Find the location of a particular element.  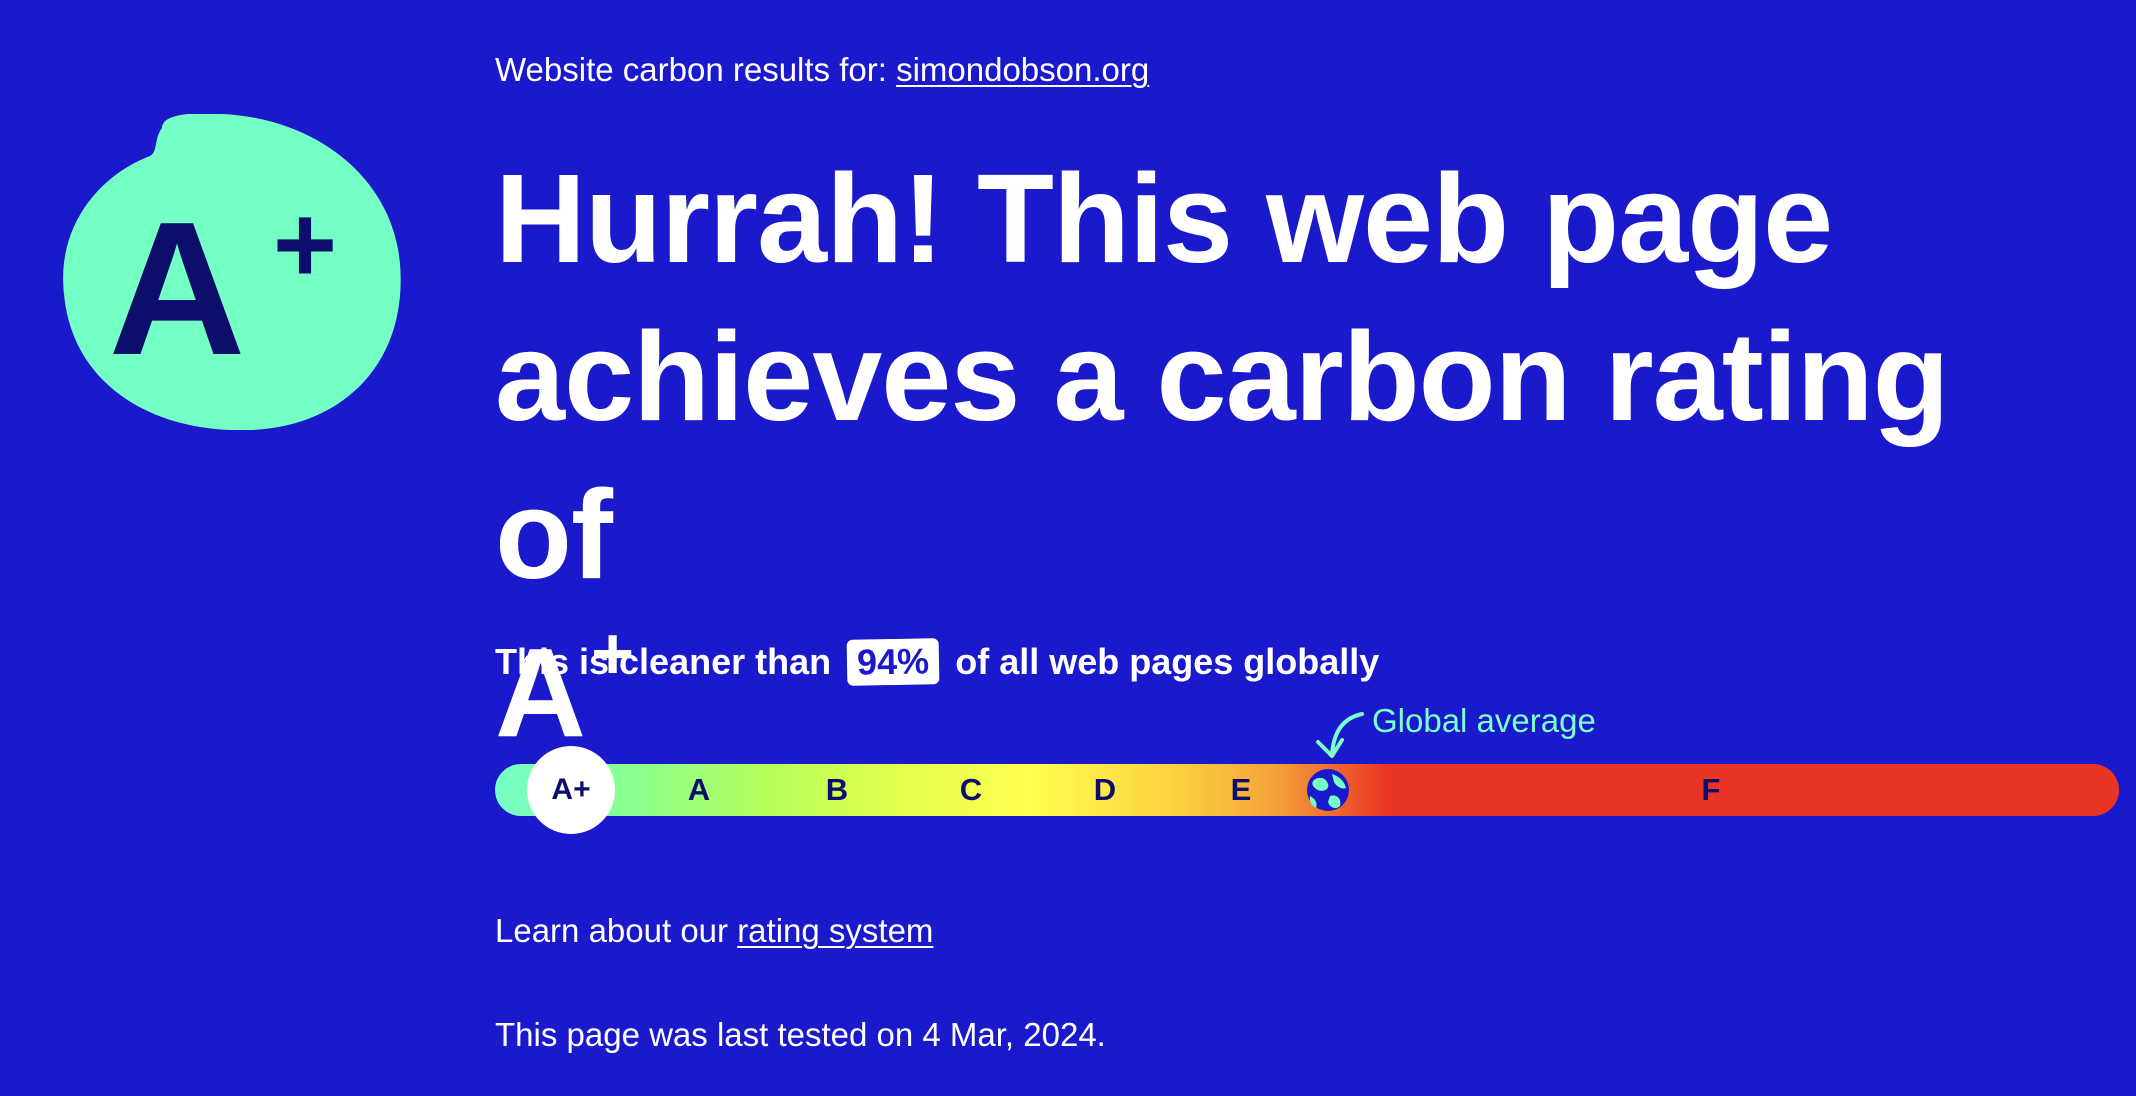

global-average-label: Global average is located at coordinates (1484, 720).